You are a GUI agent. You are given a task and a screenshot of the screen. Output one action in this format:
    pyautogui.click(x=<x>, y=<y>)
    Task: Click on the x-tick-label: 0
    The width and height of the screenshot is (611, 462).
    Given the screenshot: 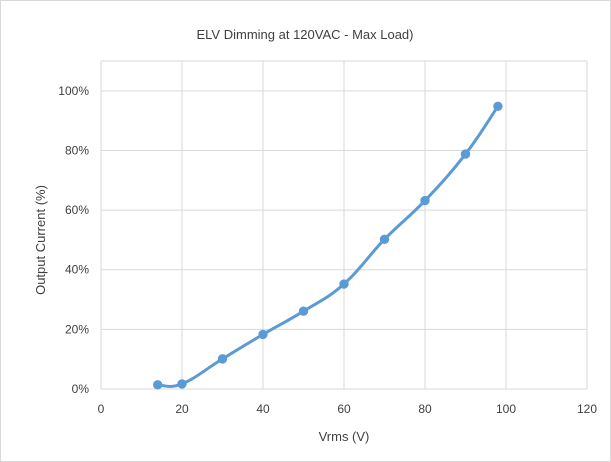 What is the action you would take?
    pyautogui.click(x=101, y=409)
    